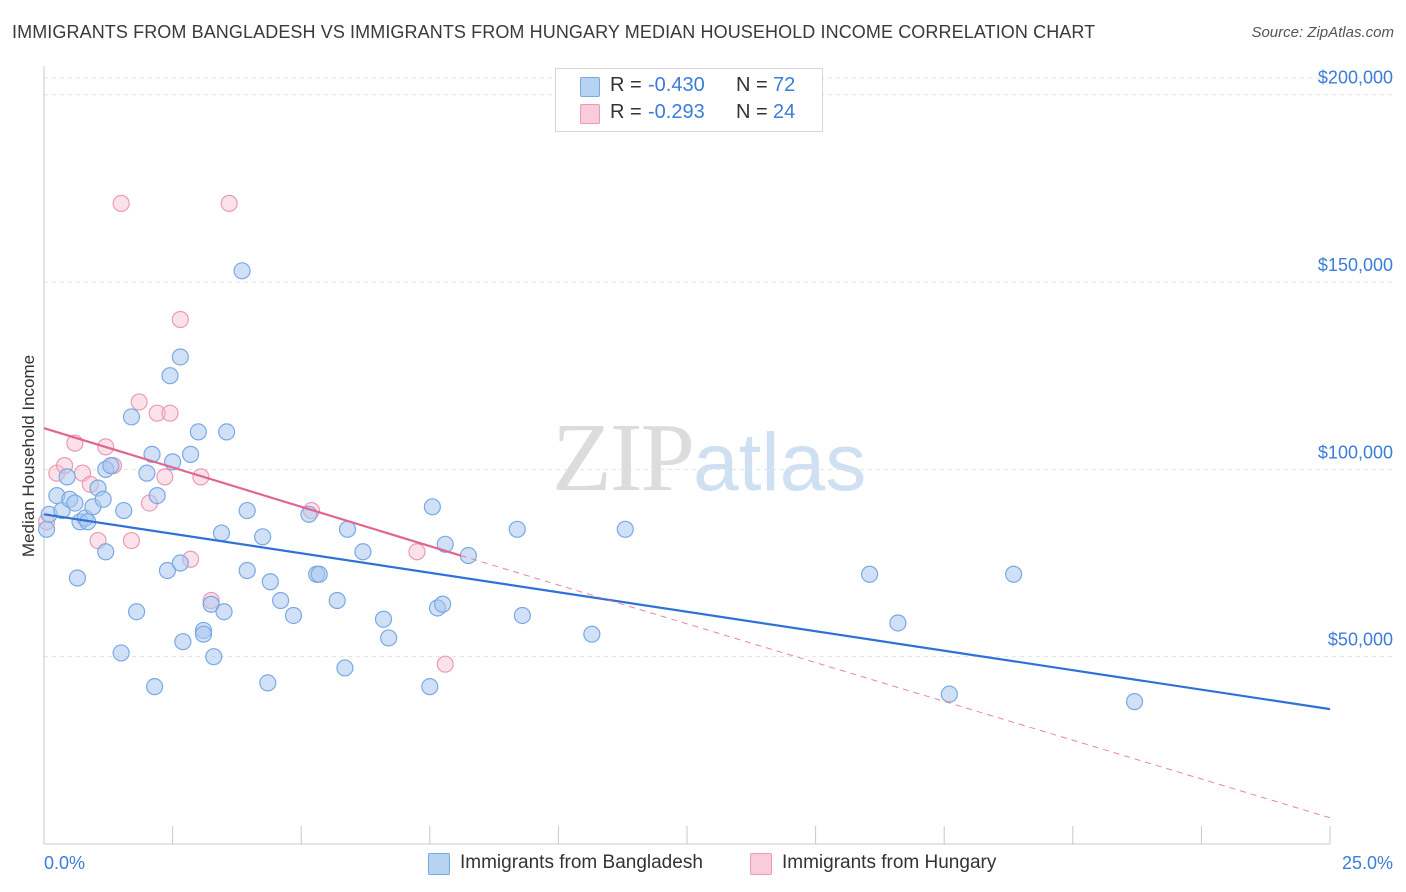  I want to click on y-axis-label: Median Household Income, so click(28, 456).